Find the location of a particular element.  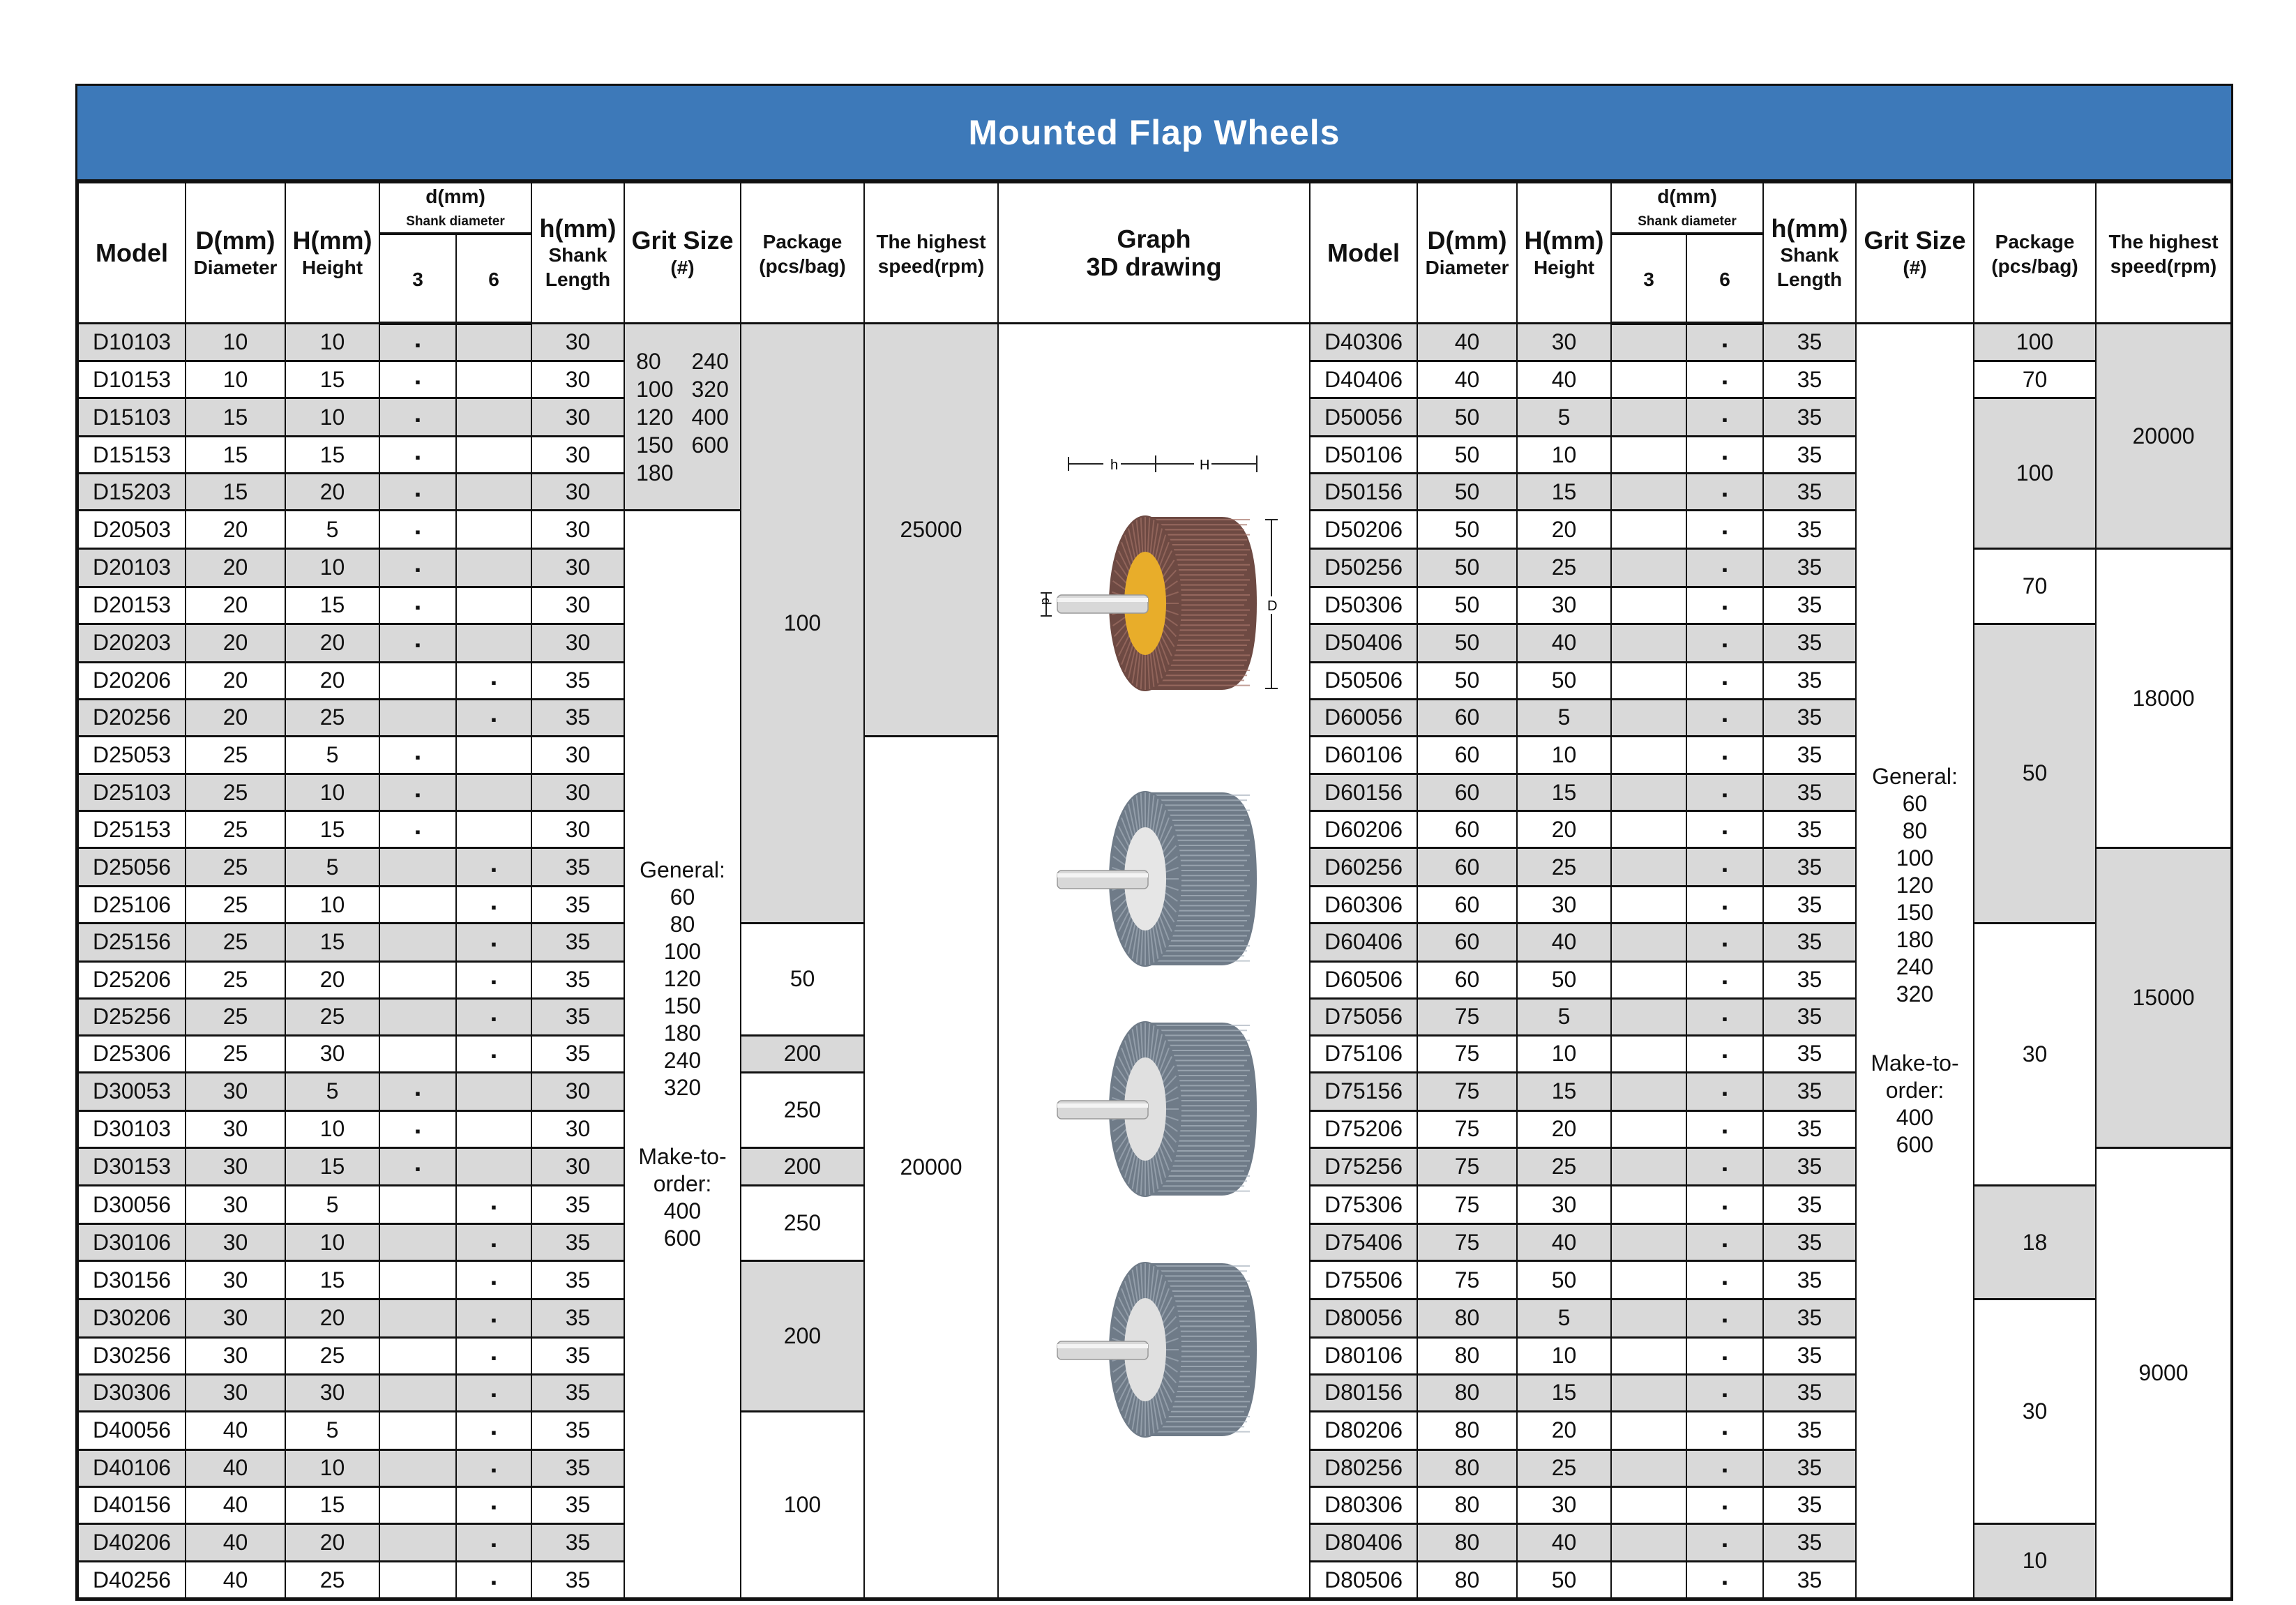

diameter-cell: 40 is located at coordinates (235, 1580).